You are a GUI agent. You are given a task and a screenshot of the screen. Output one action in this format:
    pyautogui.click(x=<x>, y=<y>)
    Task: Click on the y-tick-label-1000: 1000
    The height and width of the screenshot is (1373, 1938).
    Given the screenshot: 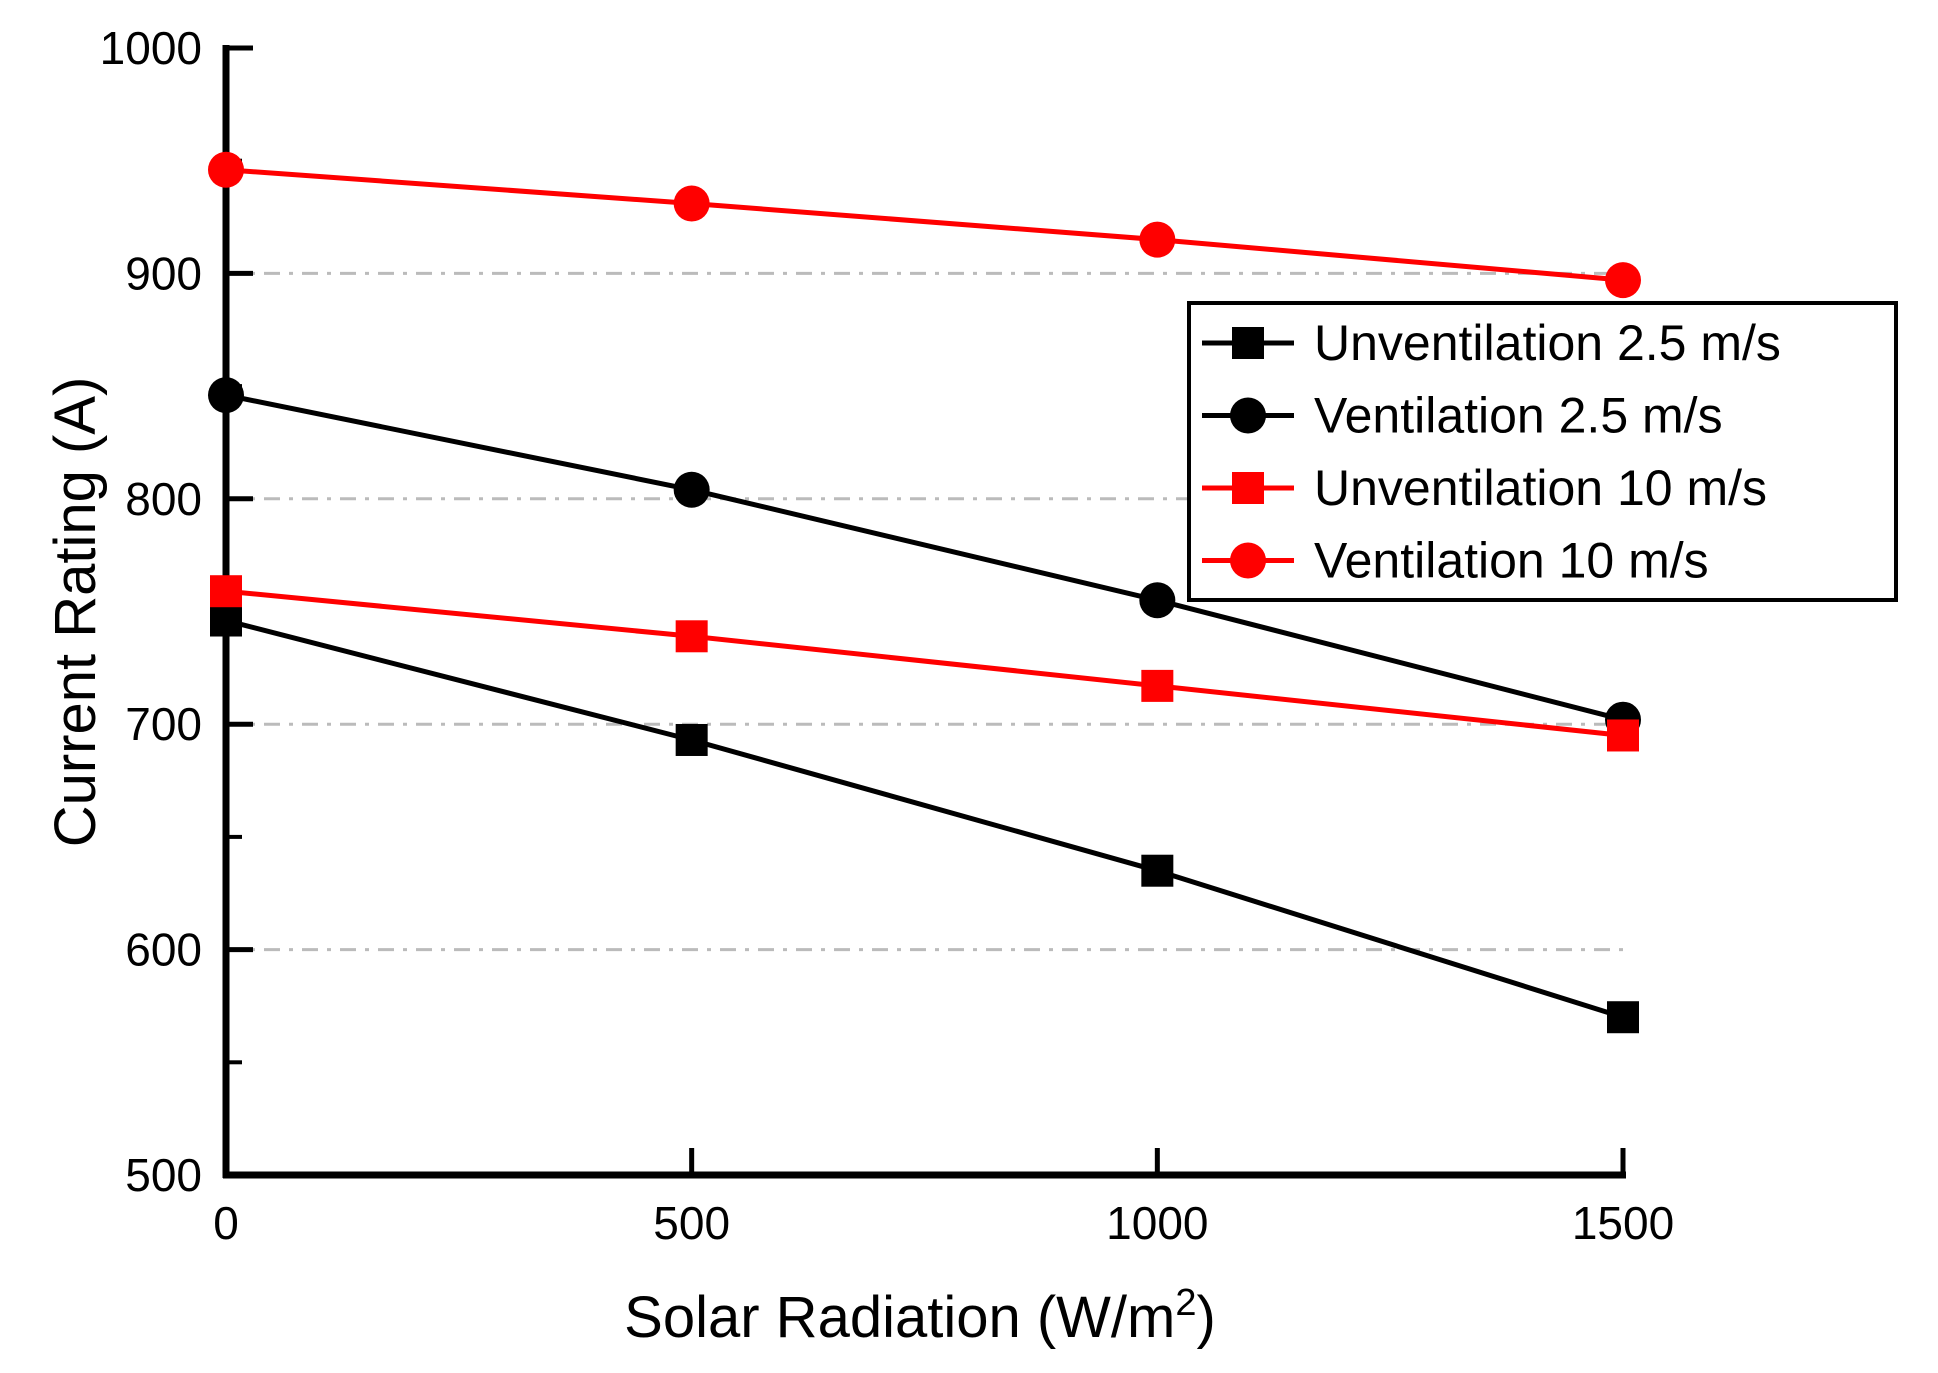 What is the action you would take?
    pyautogui.click(x=151, y=48)
    